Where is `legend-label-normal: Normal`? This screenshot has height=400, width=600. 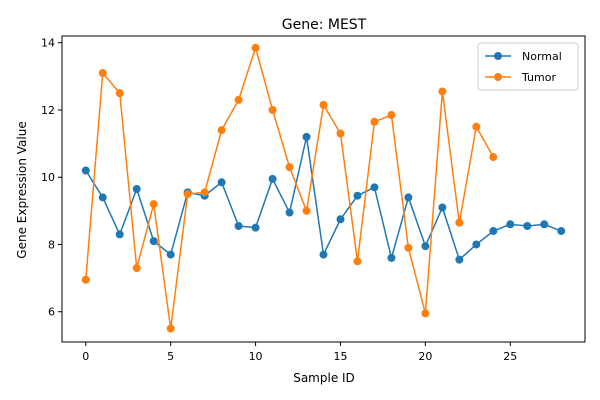
legend-label-normal: Normal is located at coordinates (542, 56).